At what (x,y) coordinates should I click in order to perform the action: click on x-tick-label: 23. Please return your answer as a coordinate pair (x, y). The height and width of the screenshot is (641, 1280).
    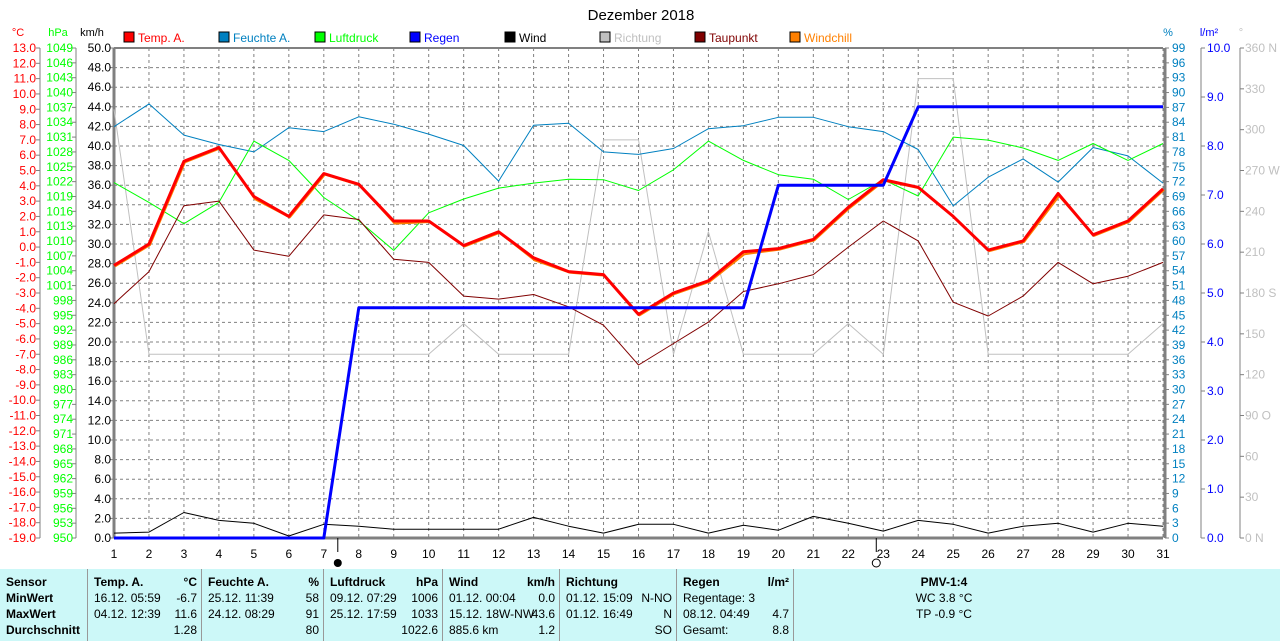
    Looking at the image, I should click on (884, 554).